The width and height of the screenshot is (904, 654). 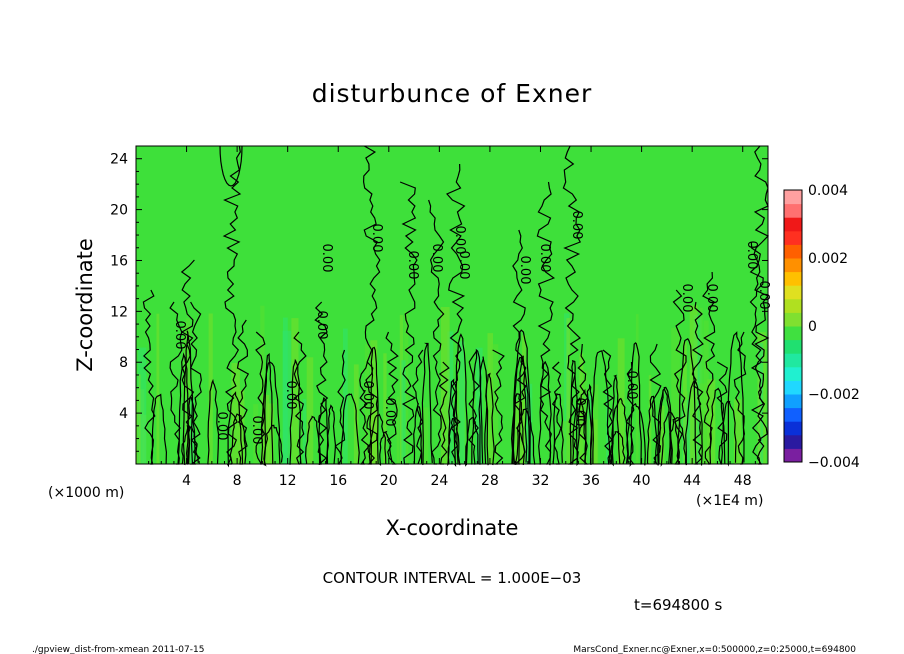 What do you see at coordinates (186, 481) in the screenshot?
I see `x-tick-label: 4` at bounding box center [186, 481].